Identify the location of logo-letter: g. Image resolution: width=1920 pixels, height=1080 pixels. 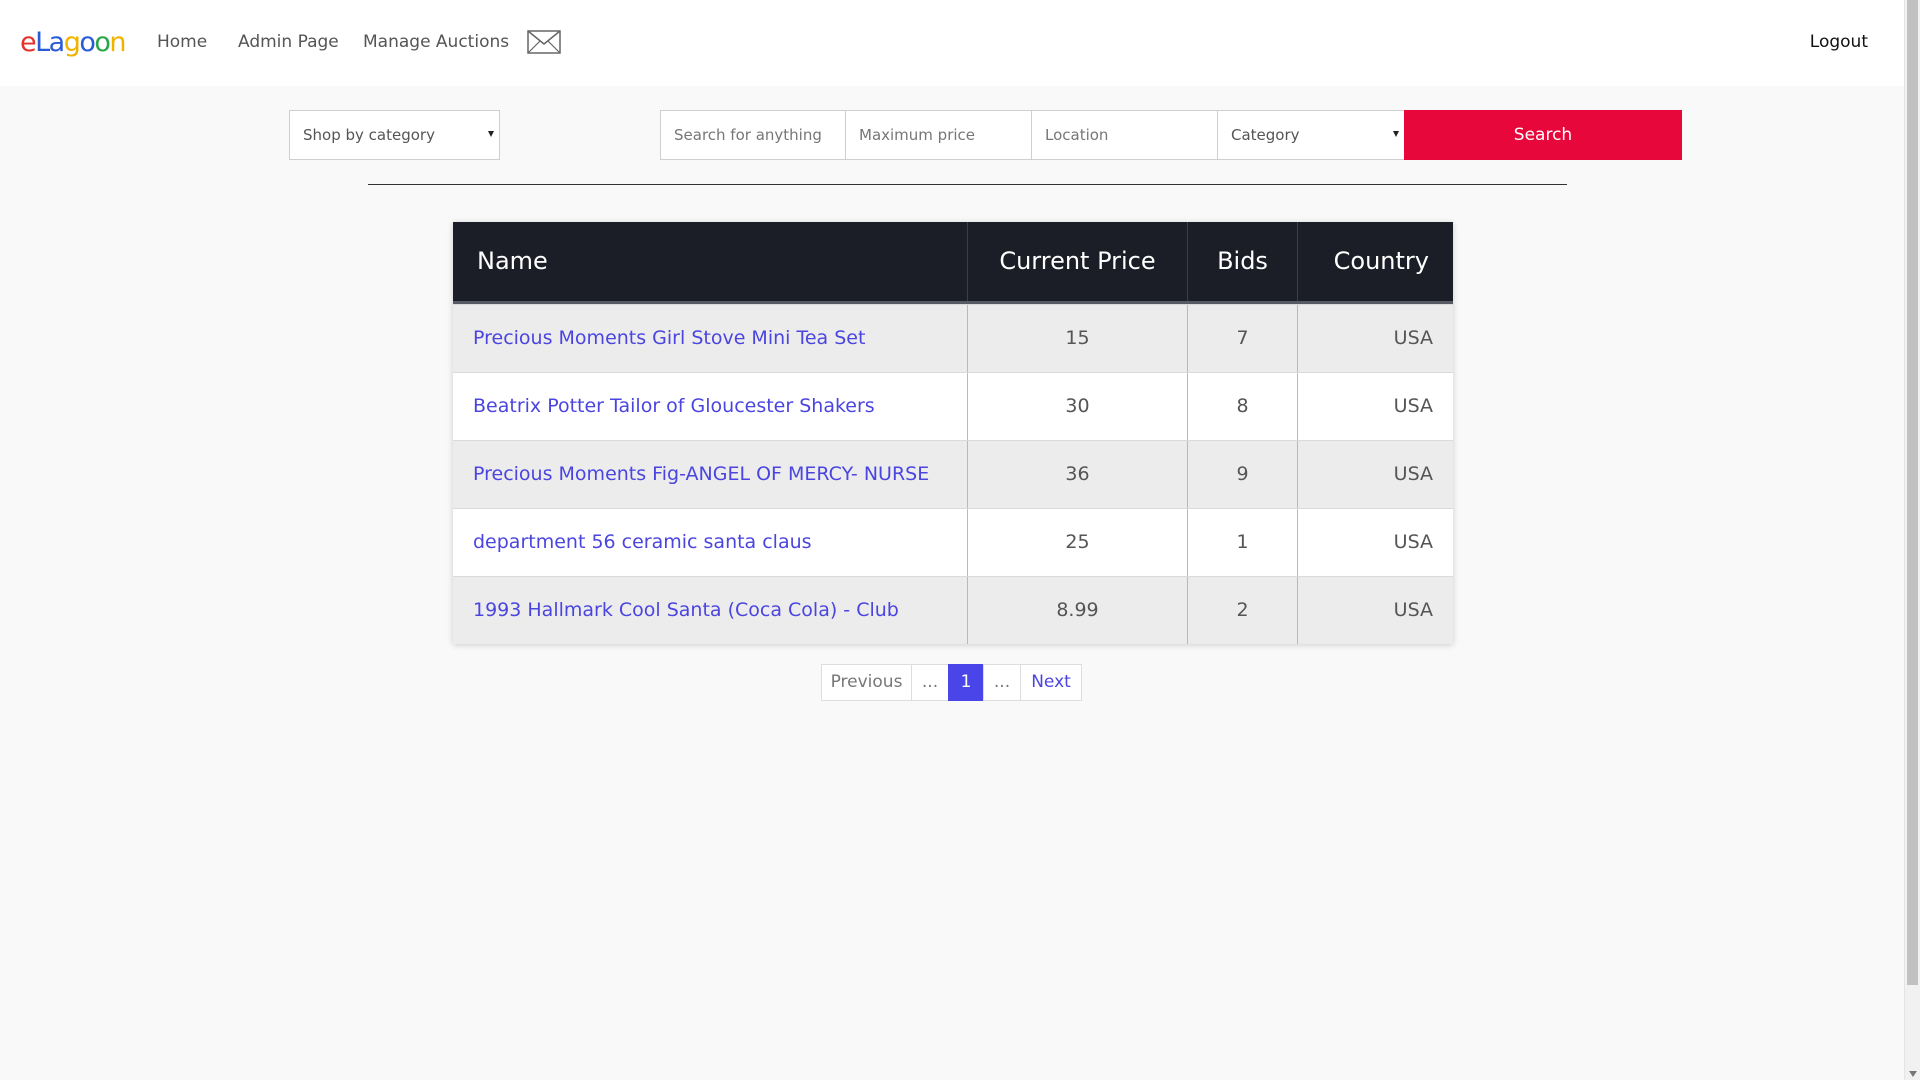
(72, 42).